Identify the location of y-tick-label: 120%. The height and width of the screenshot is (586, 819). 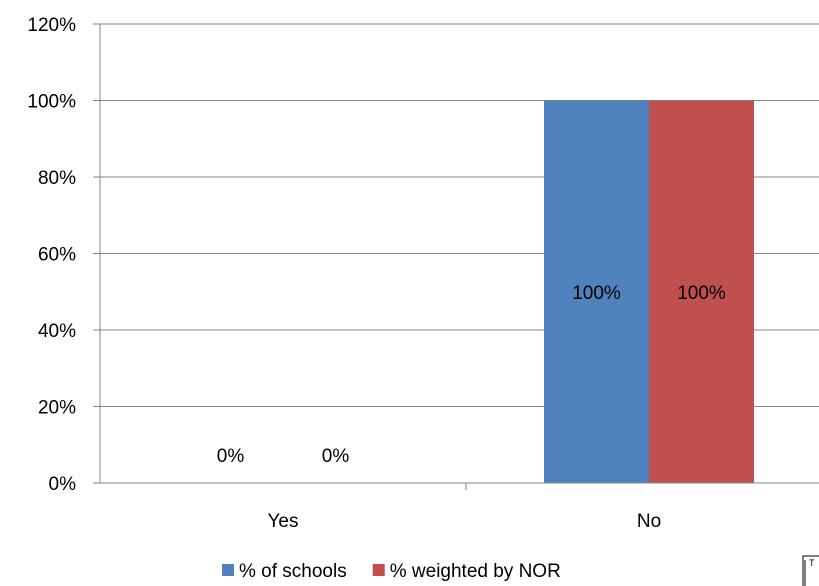
(51, 25).